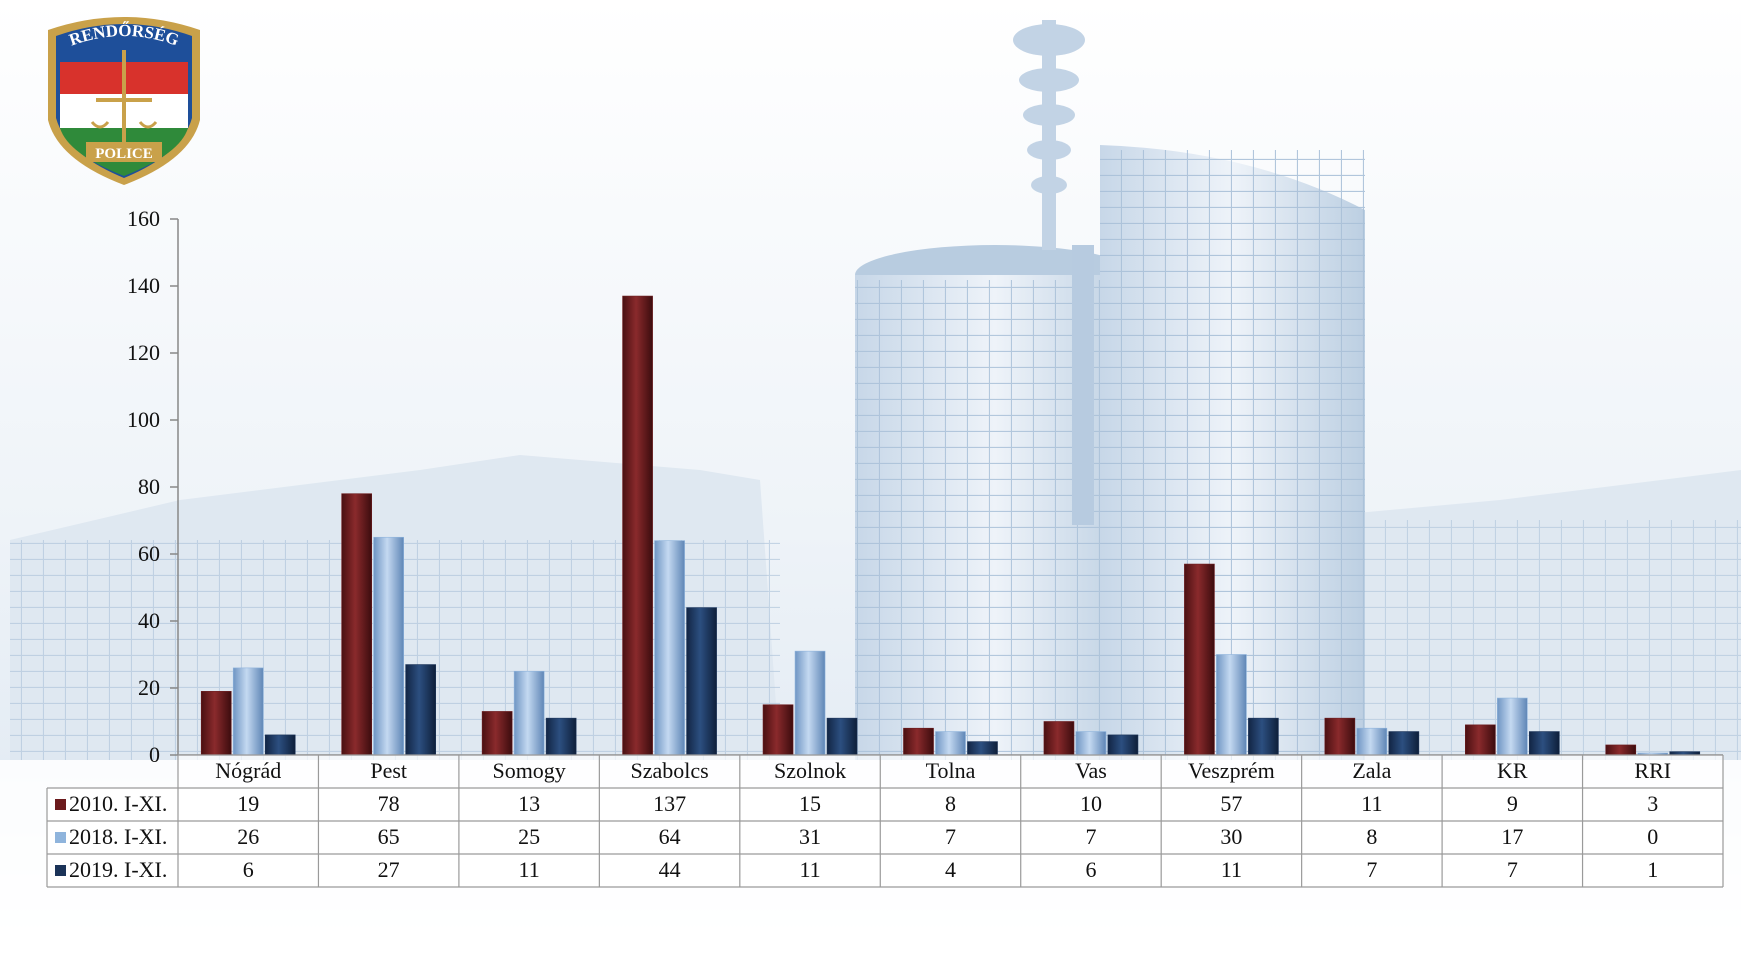  Describe the element at coordinates (280, 745) in the screenshot. I see `bar-2019-nógrád` at that location.